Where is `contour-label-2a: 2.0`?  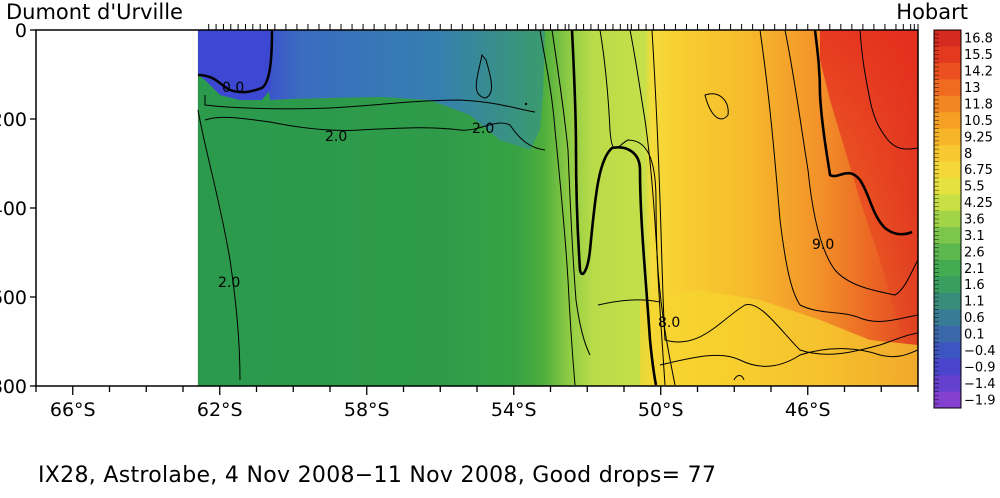
contour-label-2a: 2.0 is located at coordinates (336, 137).